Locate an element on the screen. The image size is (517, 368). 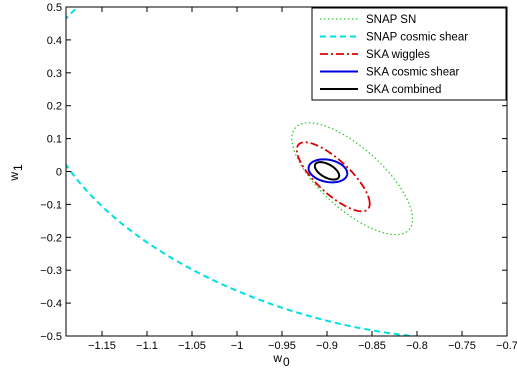
y-tick-label: 0 is located at coordinates (59, 173).